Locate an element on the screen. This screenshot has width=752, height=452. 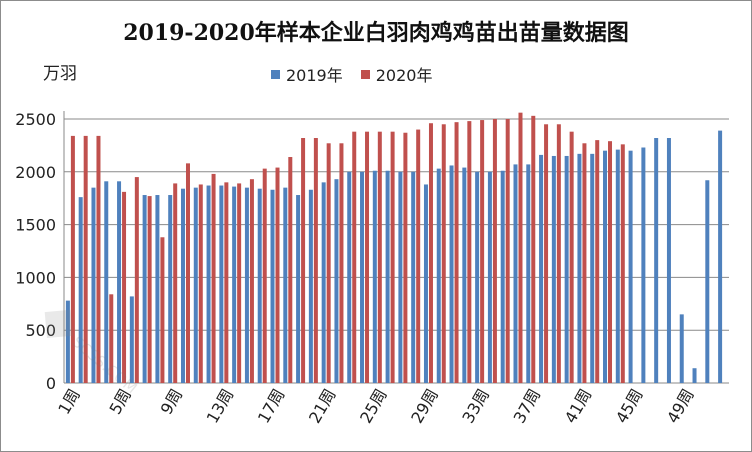
watermark-text: SCSS.COM is located at coordinates (105, 365).